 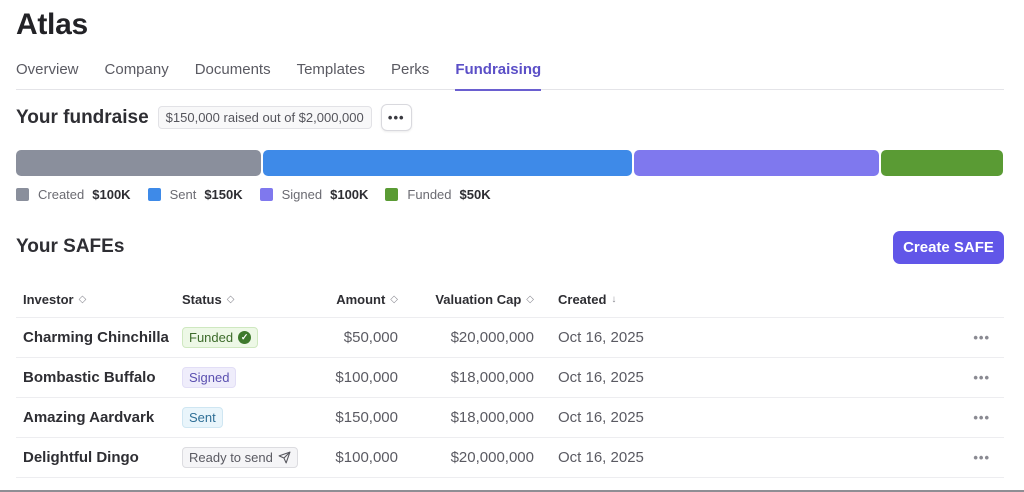 I want to click on tab-fundraising: Fundraising, so click(x=498, y=75).